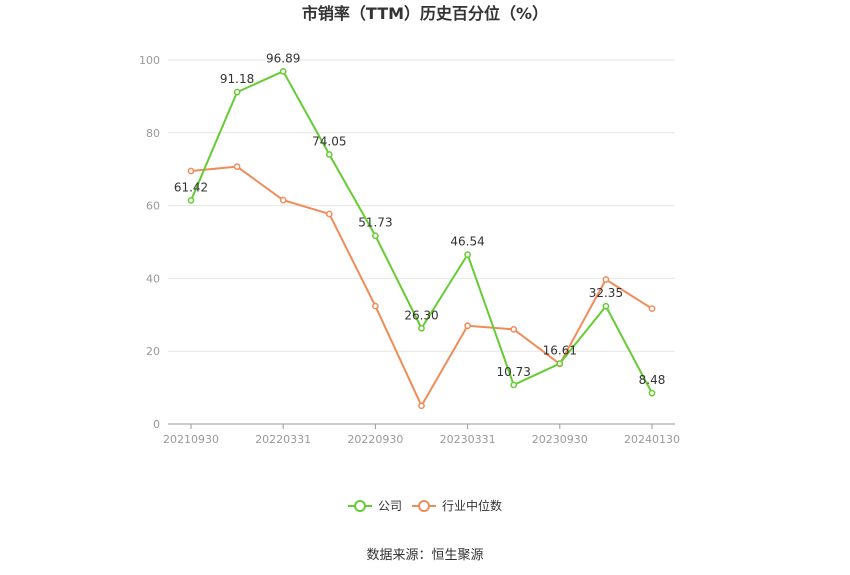  Describe the element at coordinates (375, 439) in the screenshot. I see `x-tick-label: 20220930` at that location.